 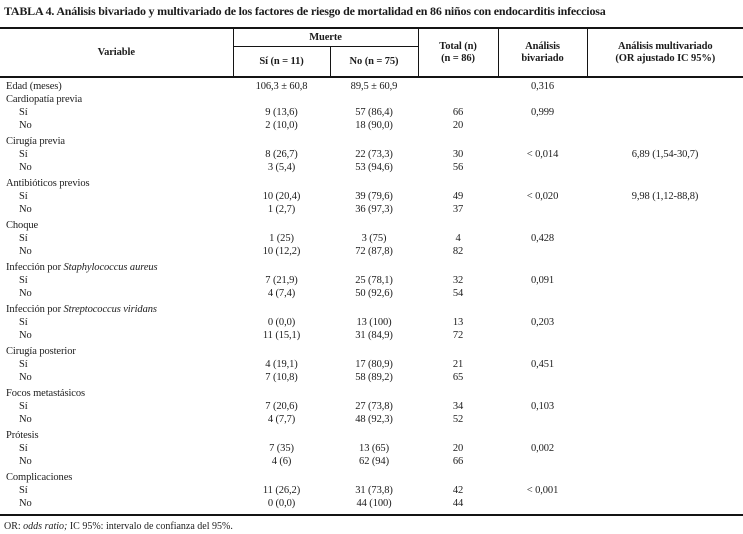 I want to click on footnote-prefix: OR:, so click(x=14, y=526).